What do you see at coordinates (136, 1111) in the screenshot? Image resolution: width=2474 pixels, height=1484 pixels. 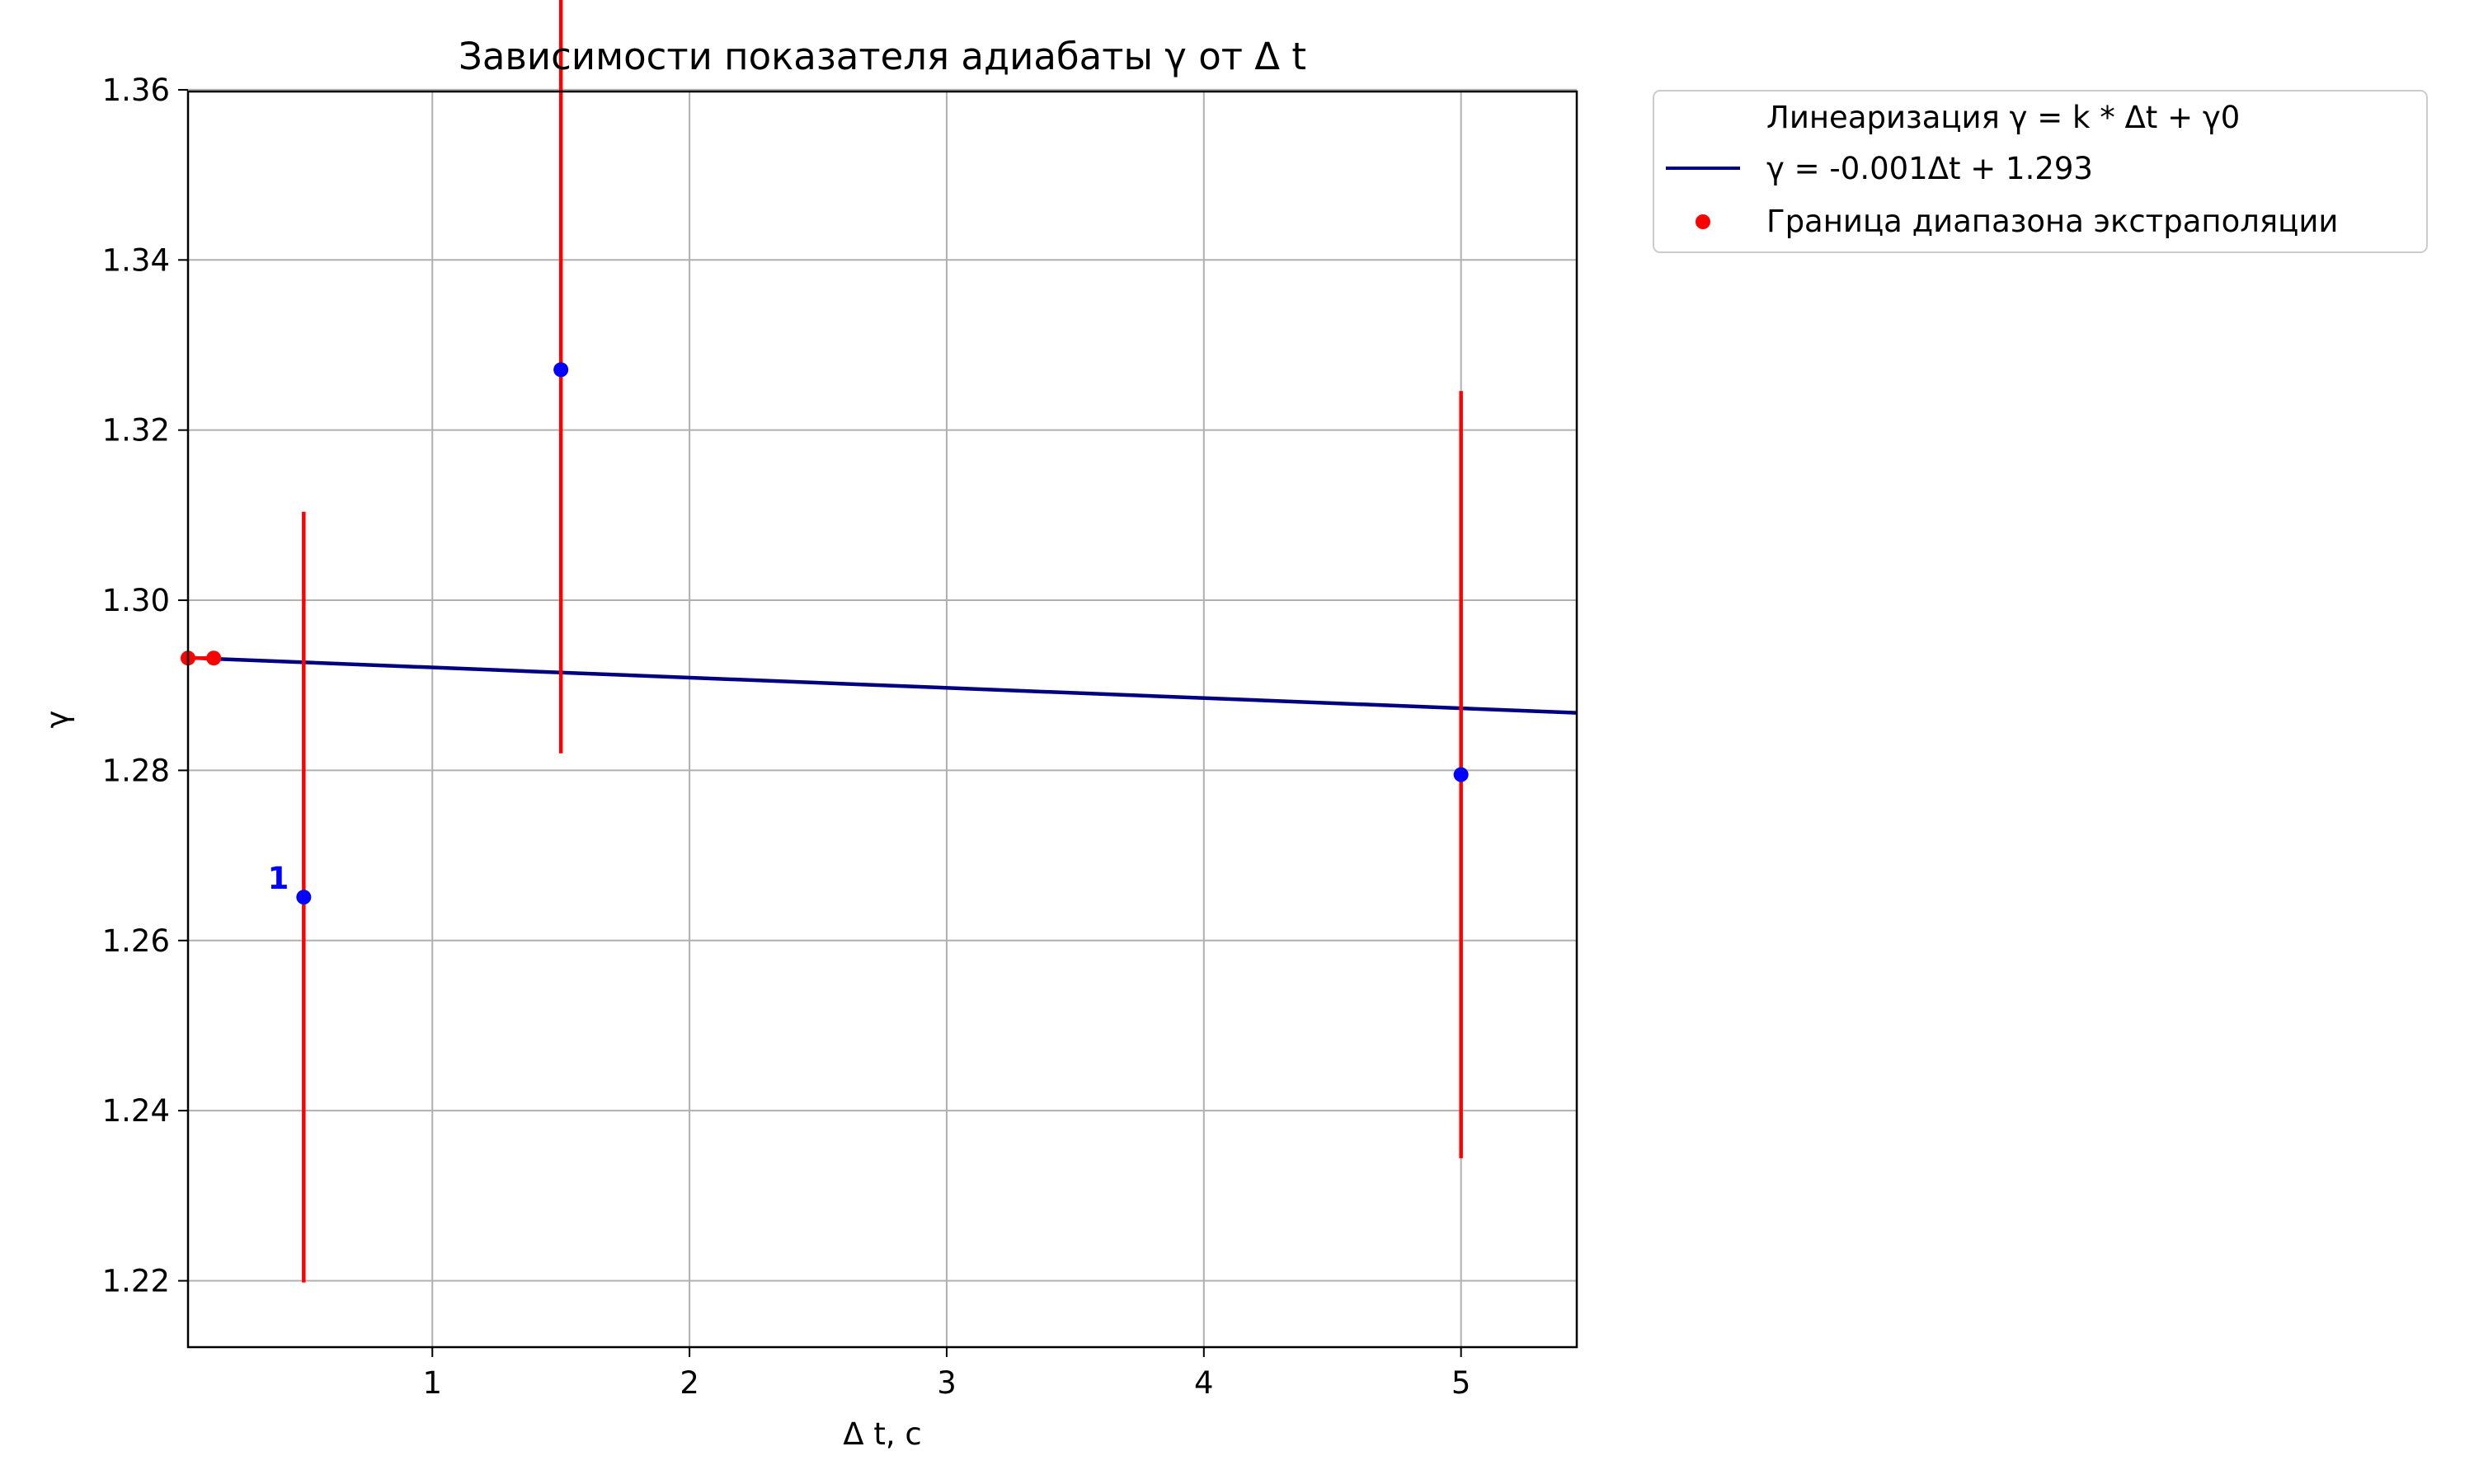 I see `y-tick-label: 1.24` at bounding box center [136, 1111].